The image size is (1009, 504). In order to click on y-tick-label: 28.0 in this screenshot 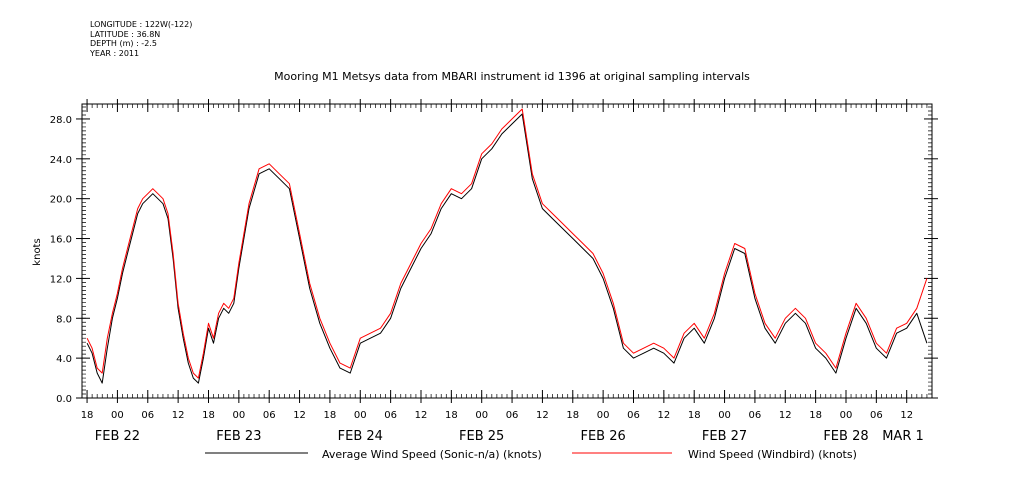, I will do `click(61, 120)`.